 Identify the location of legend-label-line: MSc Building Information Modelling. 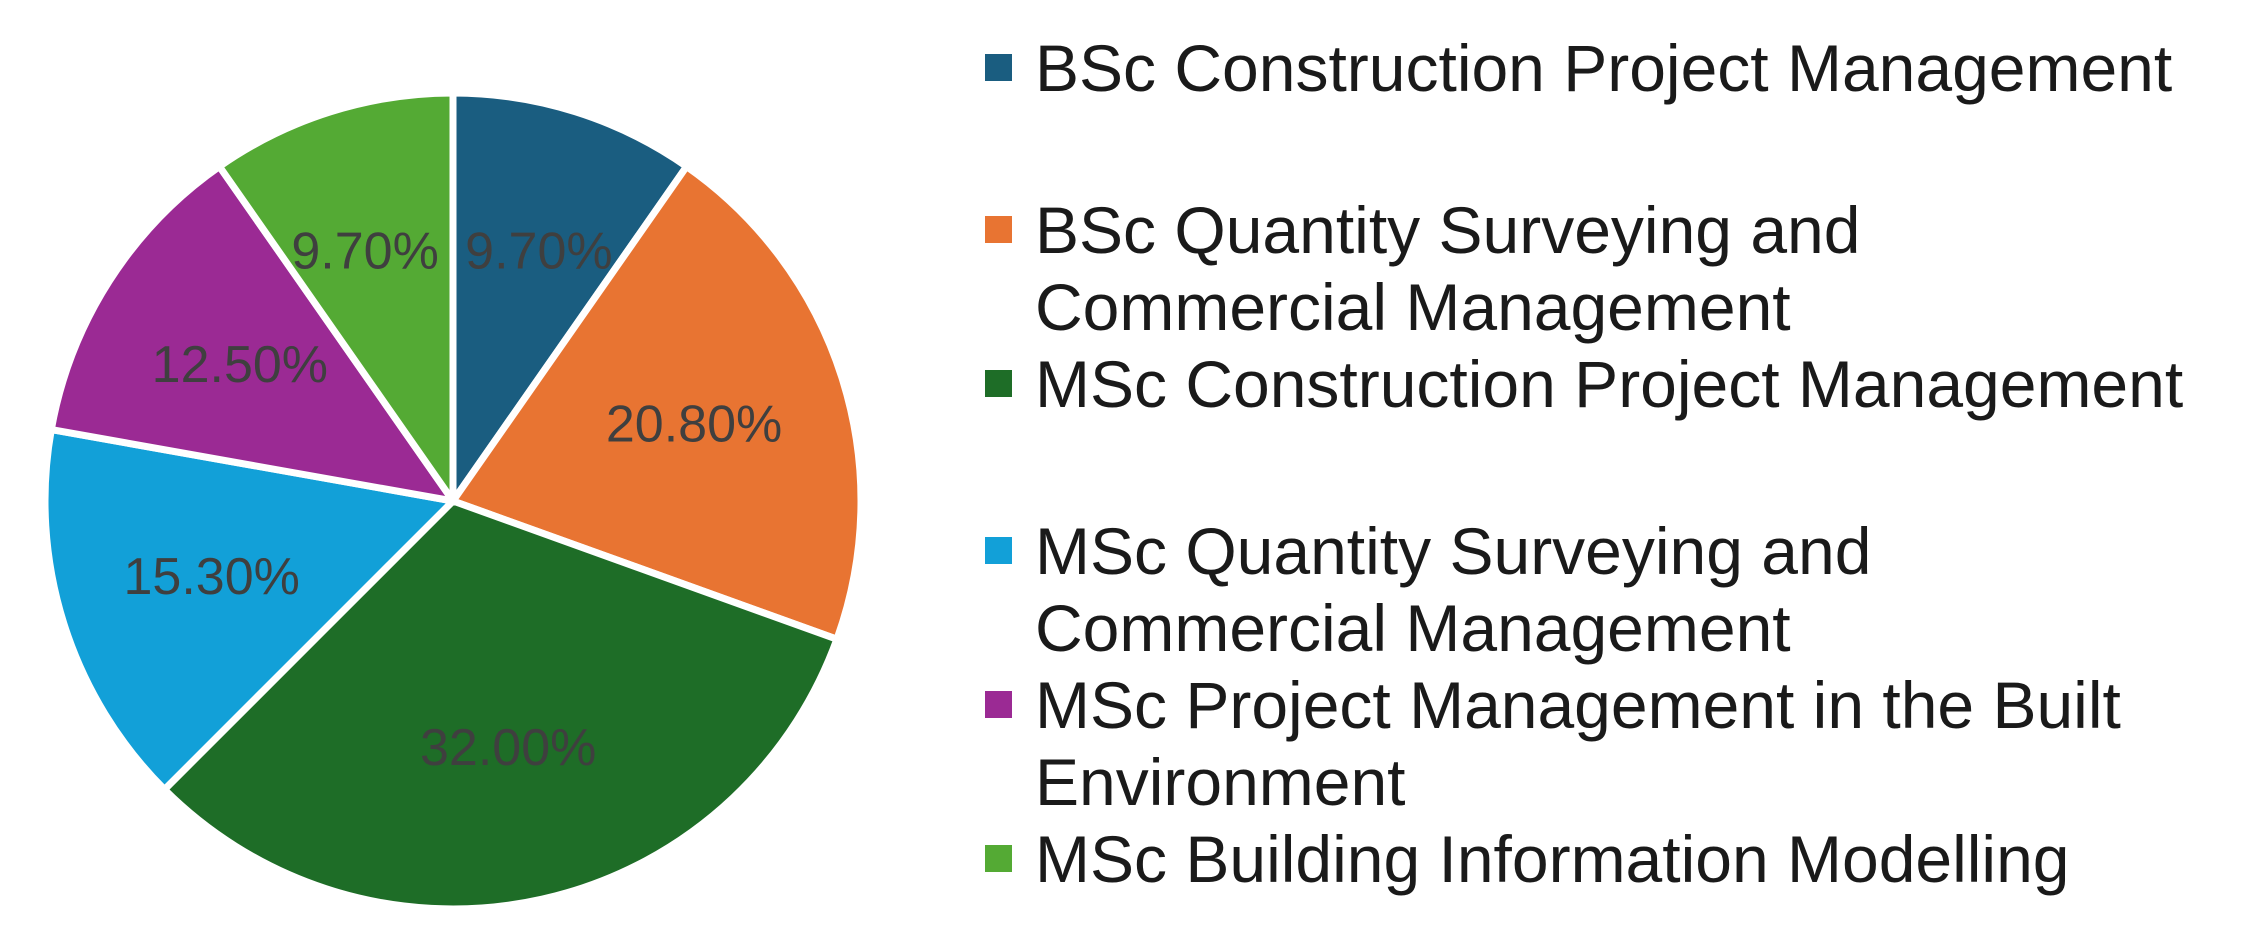
(1552, 859).